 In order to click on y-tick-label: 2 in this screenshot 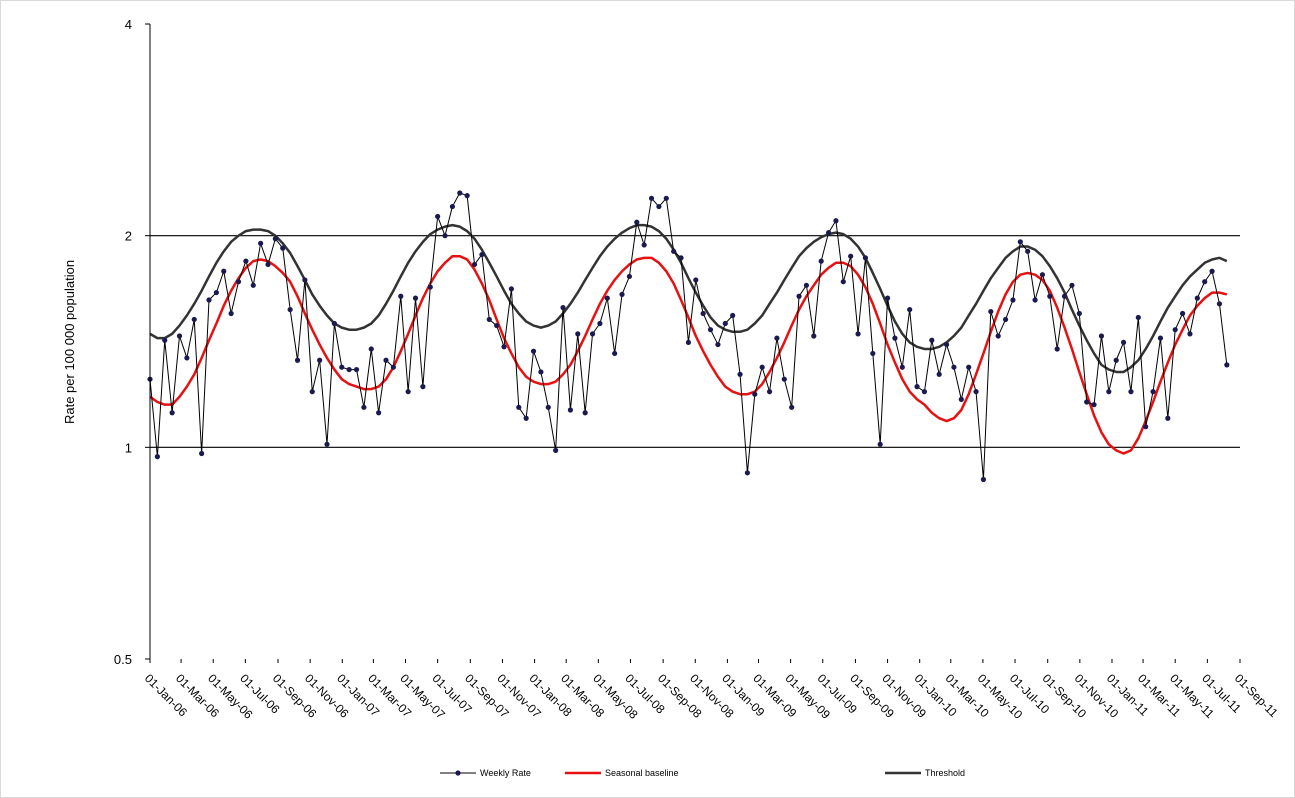, I will do `click(128, 236)`.